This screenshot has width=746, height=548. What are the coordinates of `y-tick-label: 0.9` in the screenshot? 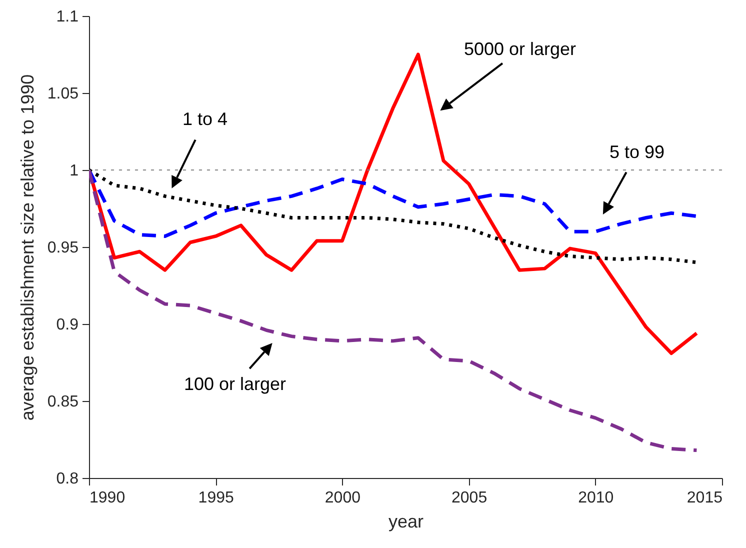 It's located at (67, 325).